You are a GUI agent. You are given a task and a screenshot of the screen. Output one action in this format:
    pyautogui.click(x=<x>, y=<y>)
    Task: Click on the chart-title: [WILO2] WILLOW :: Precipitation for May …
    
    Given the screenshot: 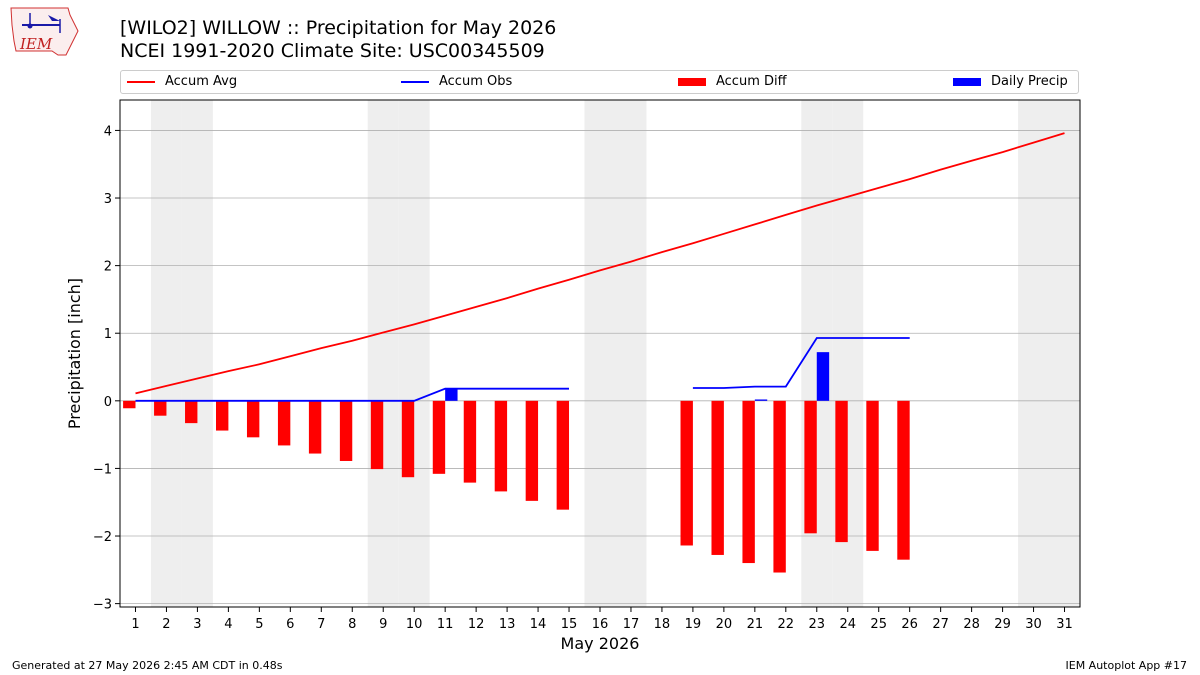 What is the action you would take?
    pyautogui.click(x=338, y=28)
    